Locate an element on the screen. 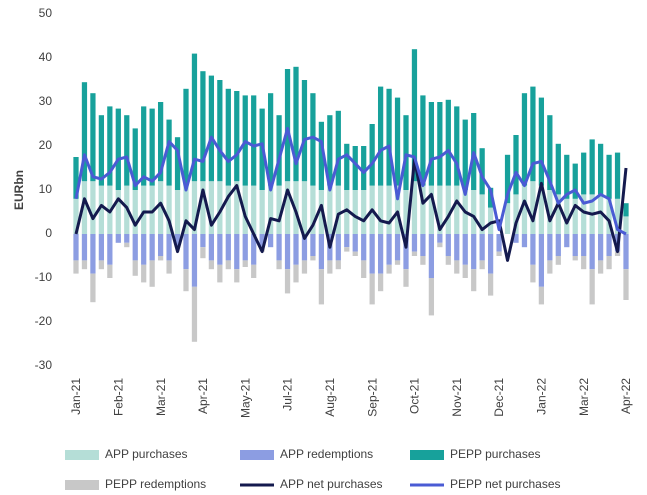  x-tick-label: Mar-21 is located at coordinates (161, 397).